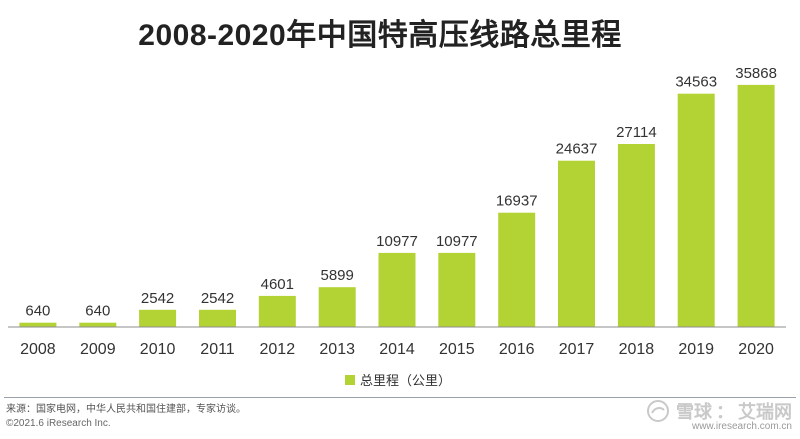 The width and height of the screenshot is (800, 439). Describe the element at coordinates (577, 149) in the screenshot. I see `value-label-2017: 24637` at that location.